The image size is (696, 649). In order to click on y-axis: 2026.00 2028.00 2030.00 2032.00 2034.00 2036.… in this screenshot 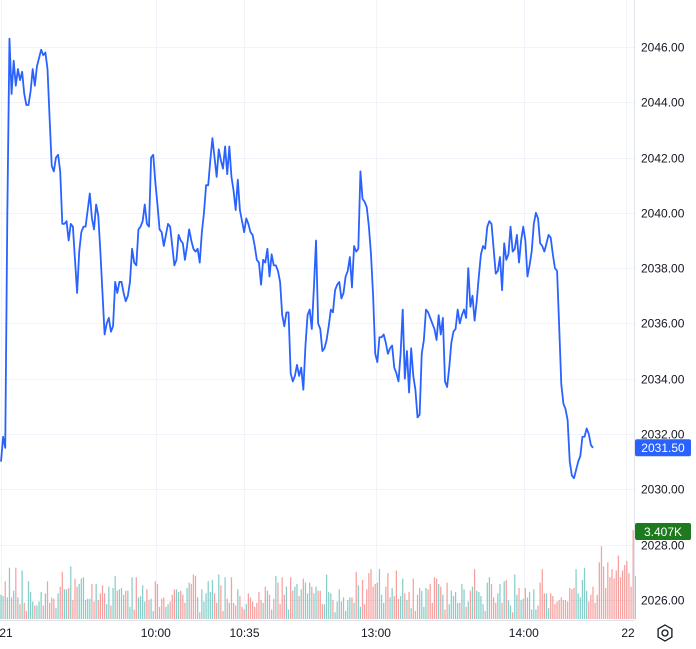, I will do `click(663, 324)`.